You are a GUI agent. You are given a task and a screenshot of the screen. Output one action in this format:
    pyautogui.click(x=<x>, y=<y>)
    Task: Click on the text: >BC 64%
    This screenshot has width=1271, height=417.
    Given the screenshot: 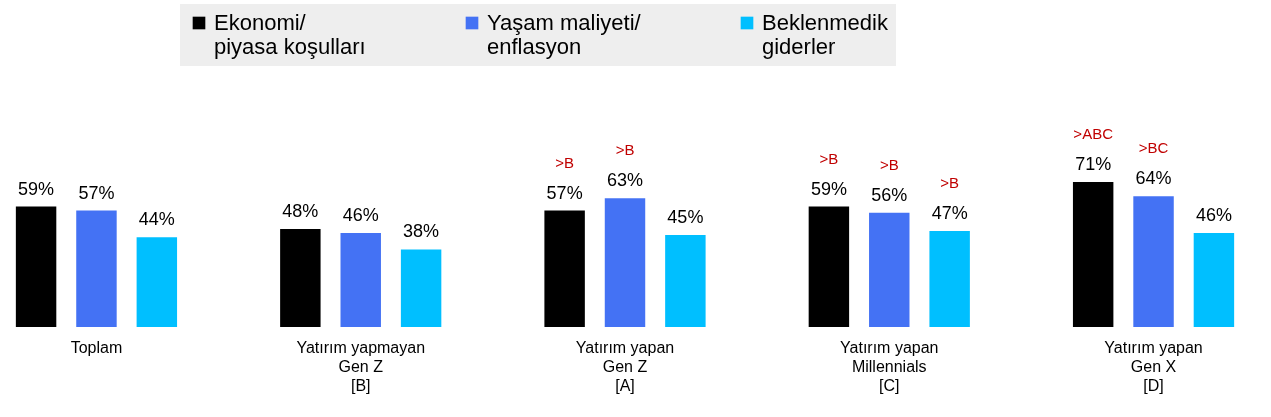 What is the action you would take?
    pyautogui.click(x=1153, y=164)
    